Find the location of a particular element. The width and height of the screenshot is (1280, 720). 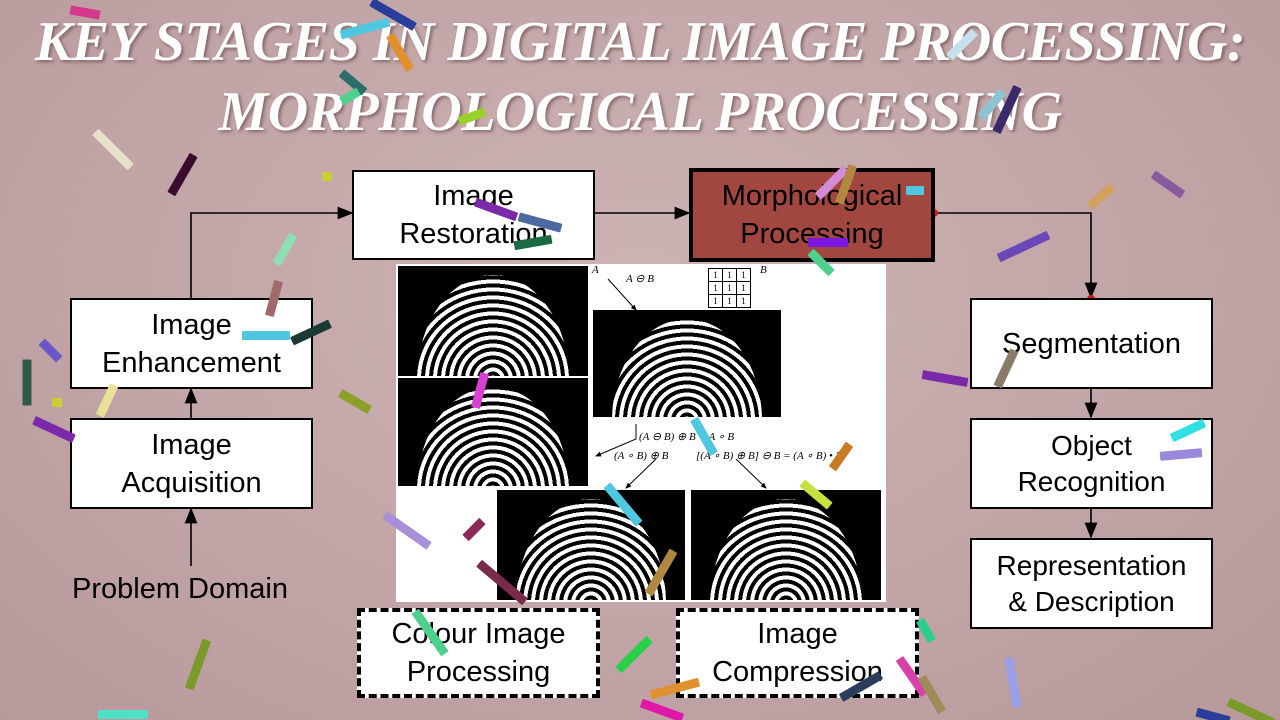

segmentation-box: Segmentation is located at coordinates (1091, 343).